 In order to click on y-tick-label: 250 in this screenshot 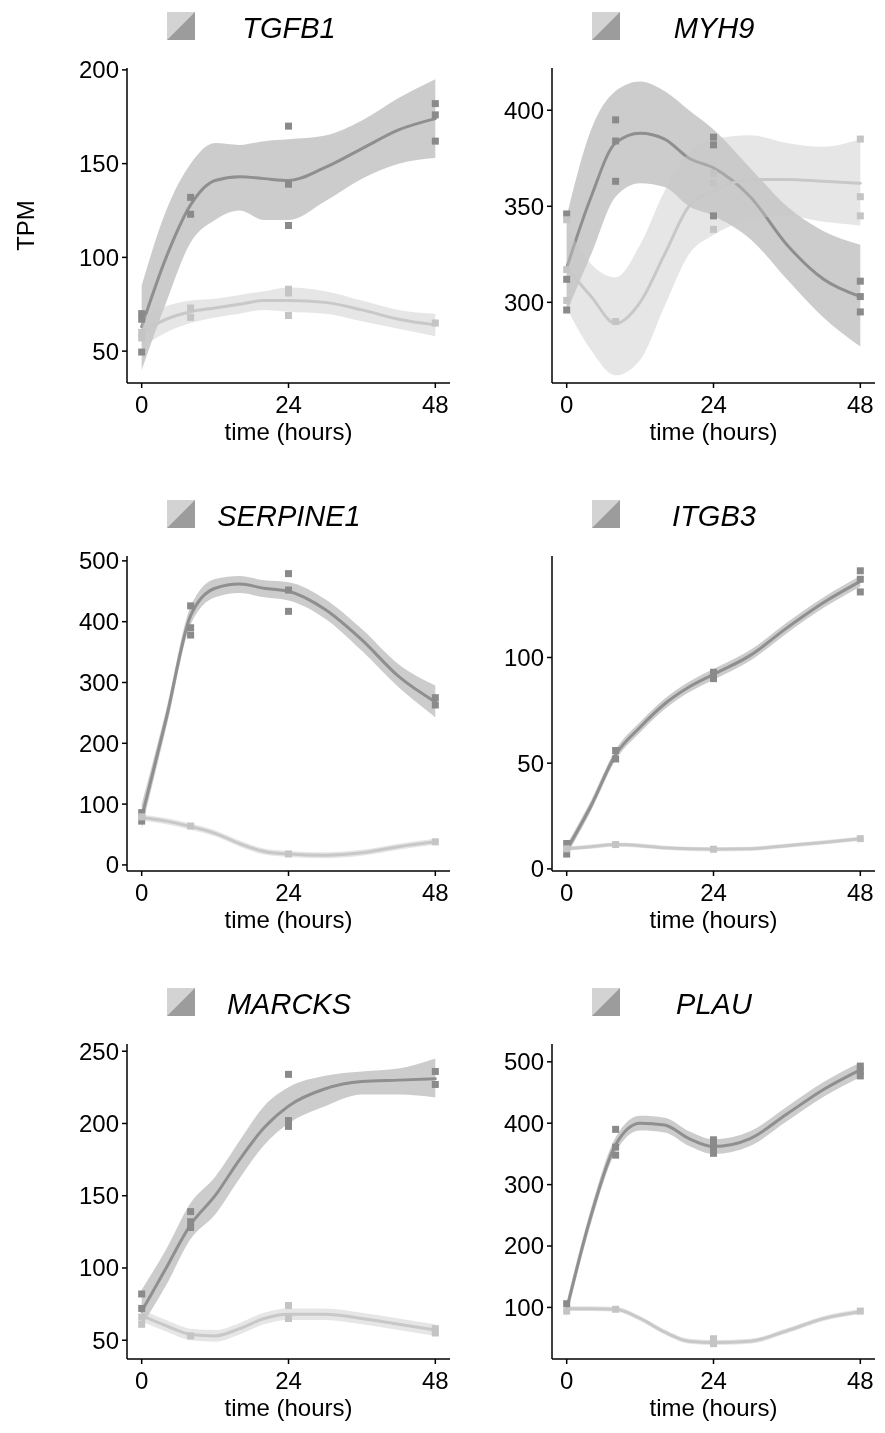, I will do `click(98, 1051)`.